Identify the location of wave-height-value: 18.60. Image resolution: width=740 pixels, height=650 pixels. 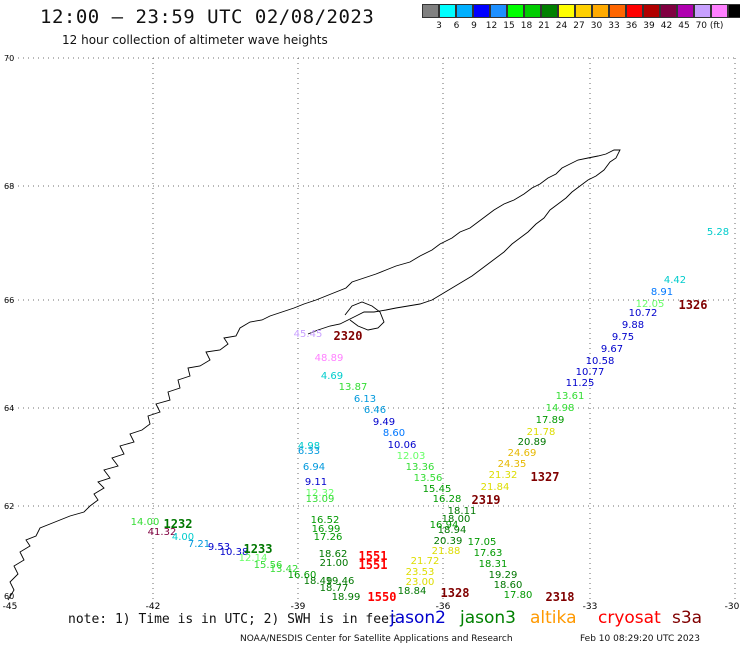
(508, 585).